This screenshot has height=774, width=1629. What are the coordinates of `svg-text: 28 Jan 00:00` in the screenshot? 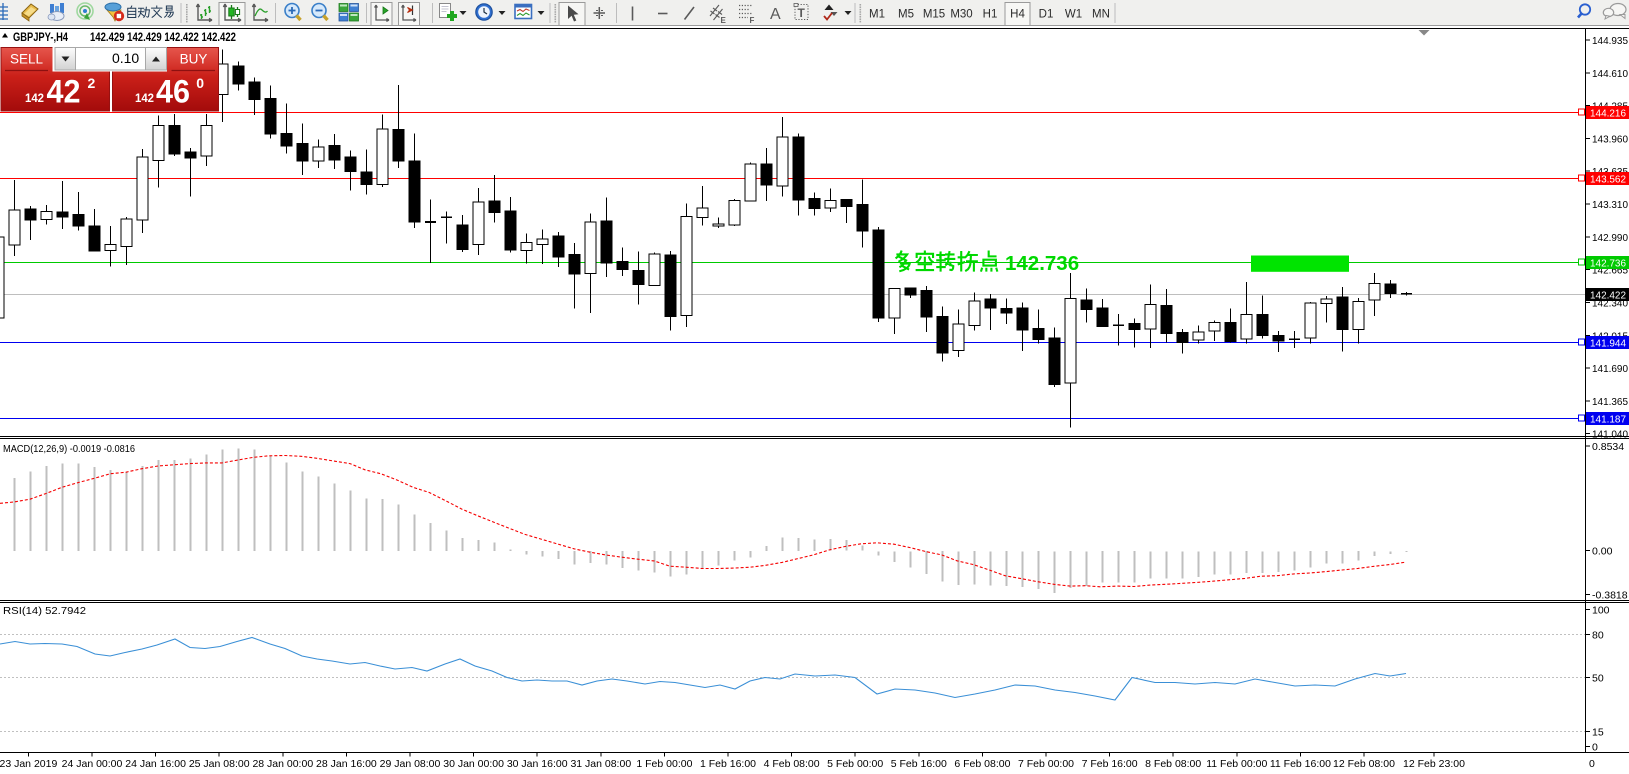 It's located at (282, 764).